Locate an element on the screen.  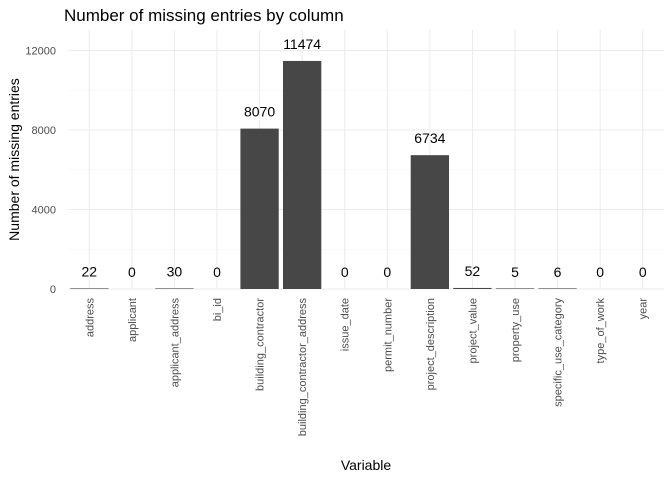
bar-building-contractor is located at coordinates (259, 208).